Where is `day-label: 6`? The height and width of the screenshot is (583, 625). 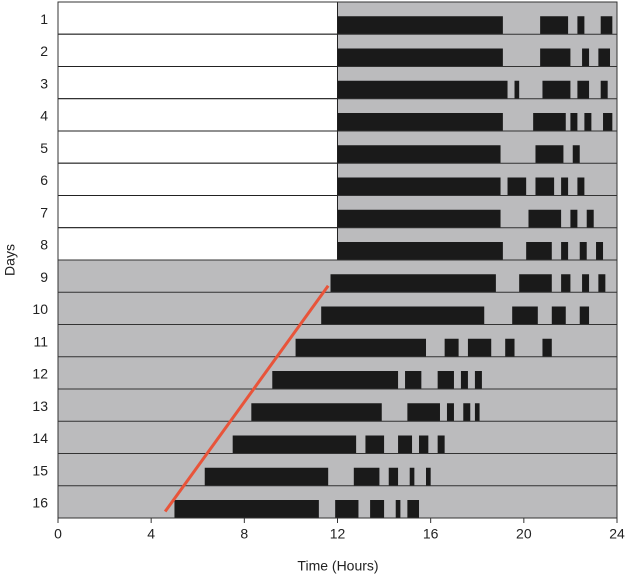
day-label: 6 is located at coordinates (44, 180).